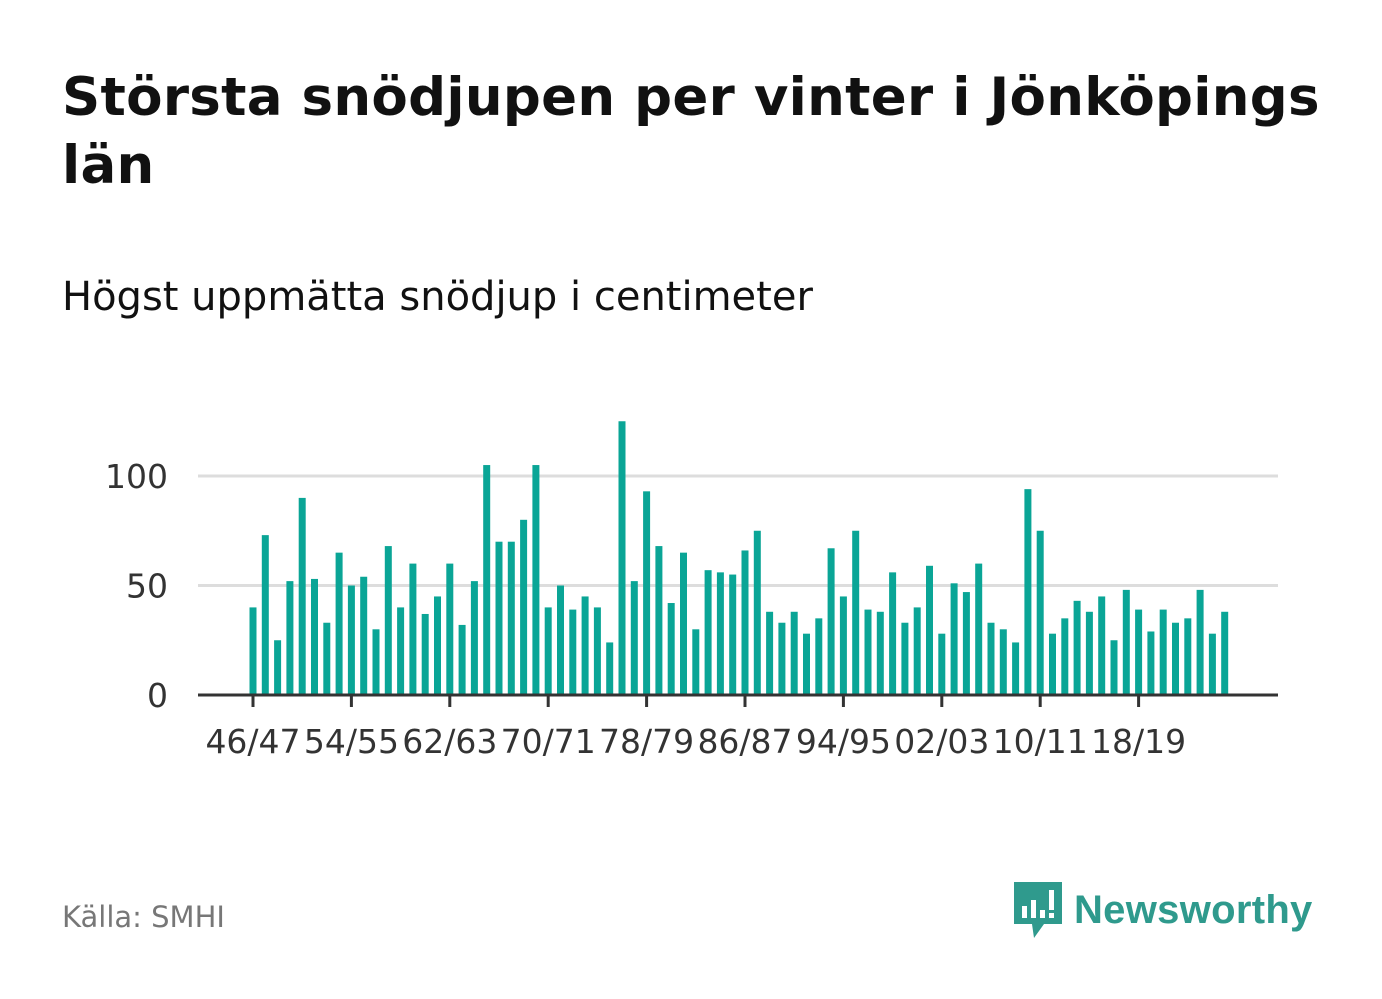 Image resolution: width=1382 pixels, height=999 pixels. Describe the element at coordinates (487, 580) in the screenshot. I see `bar-65/66` at that location.